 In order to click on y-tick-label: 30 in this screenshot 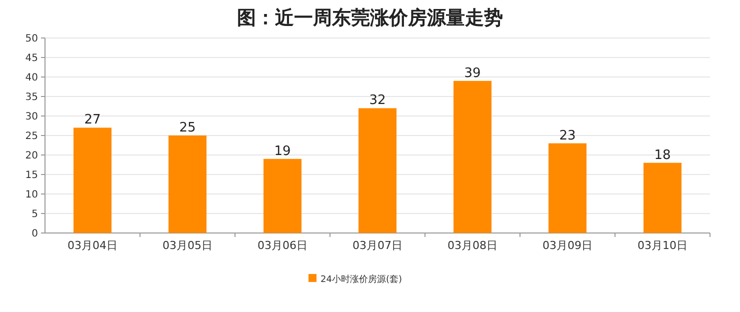, I will do `click(31, 117)`.